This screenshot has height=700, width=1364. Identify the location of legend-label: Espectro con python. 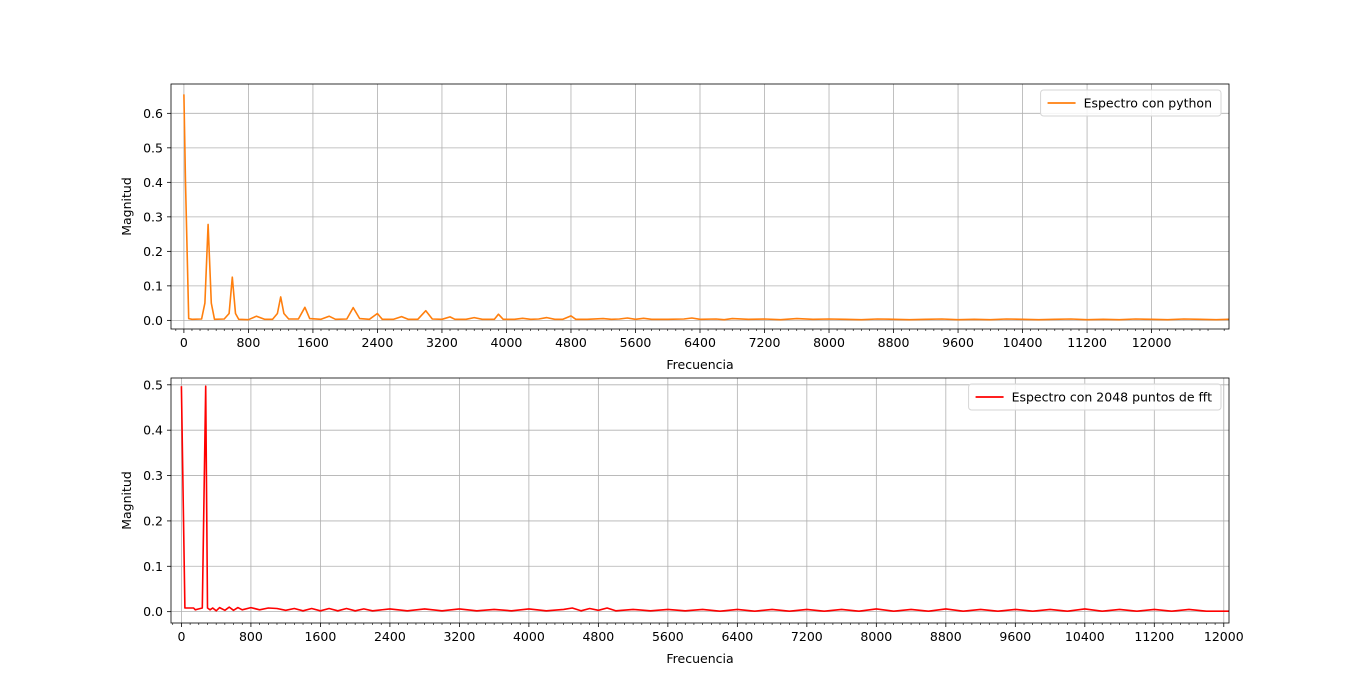
(1148, 103).